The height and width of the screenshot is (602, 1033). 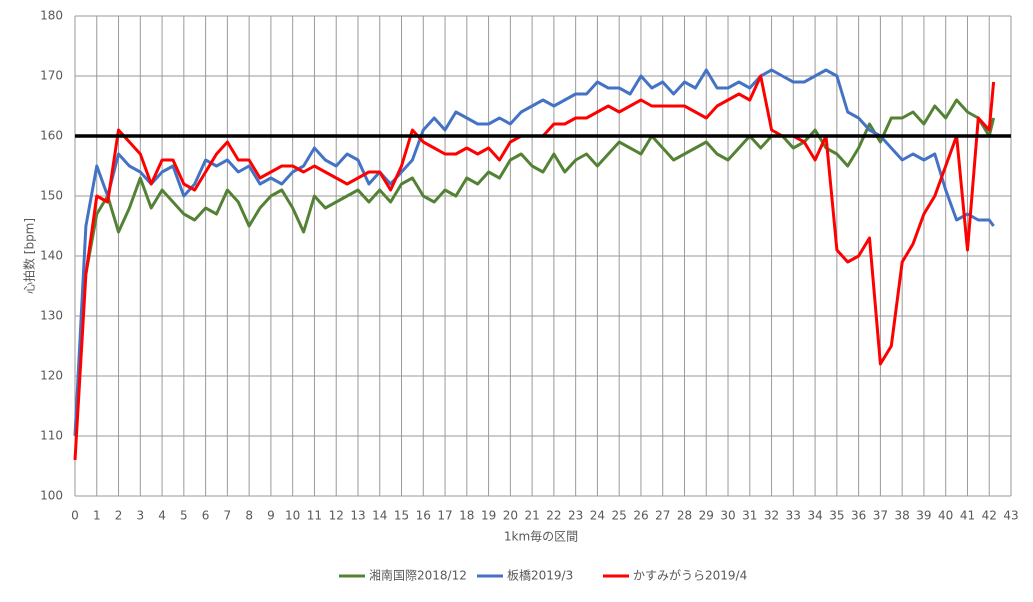 What do you see at coordinates (228, 516) in the screenshot?
I see `x-tick-label: 7` at bounding box center [228, 516].